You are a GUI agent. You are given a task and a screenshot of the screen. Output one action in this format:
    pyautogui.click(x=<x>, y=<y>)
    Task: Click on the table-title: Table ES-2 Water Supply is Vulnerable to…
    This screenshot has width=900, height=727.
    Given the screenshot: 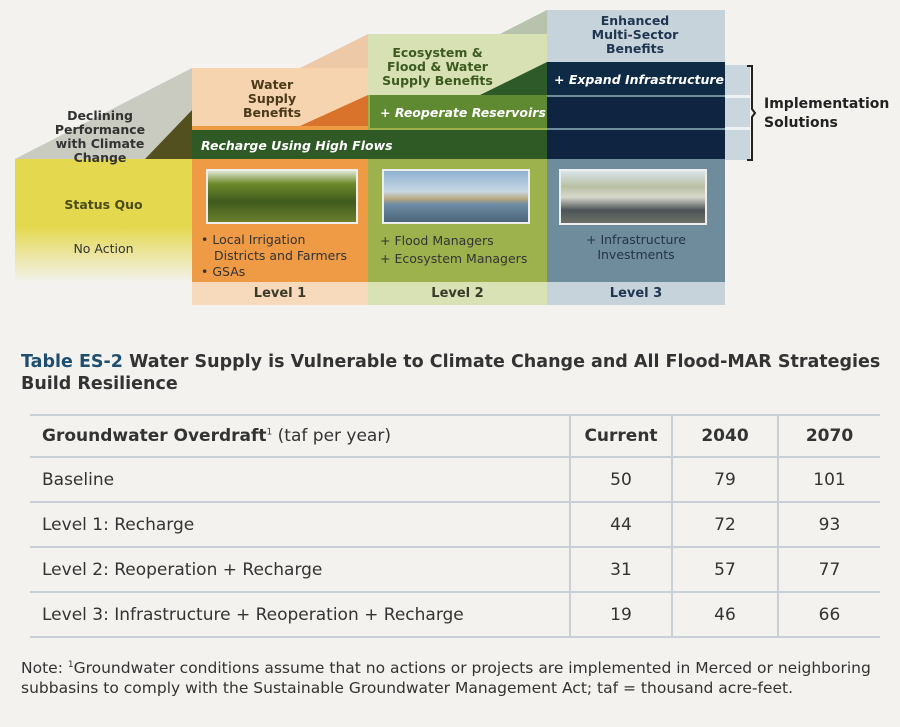 What is the action you would take?
    pyautogui.click(x=451, y=373)
    